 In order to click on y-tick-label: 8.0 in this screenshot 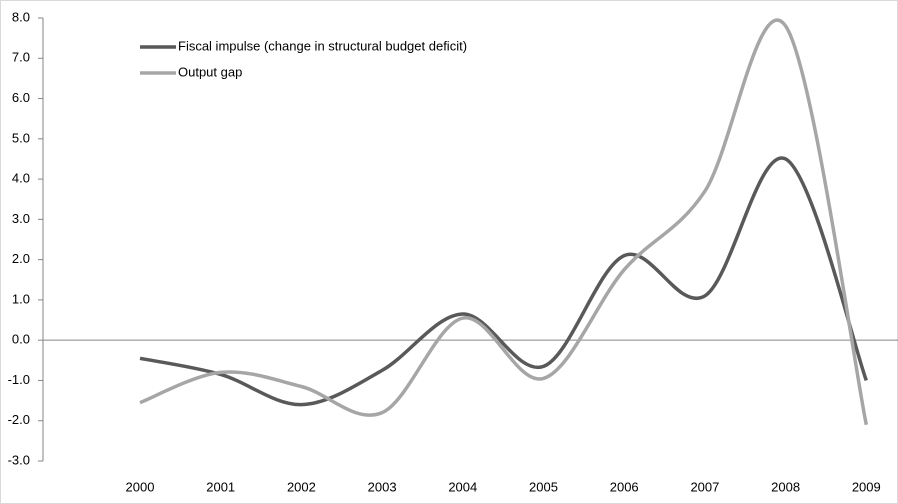, I will do `click(21, 16)`.